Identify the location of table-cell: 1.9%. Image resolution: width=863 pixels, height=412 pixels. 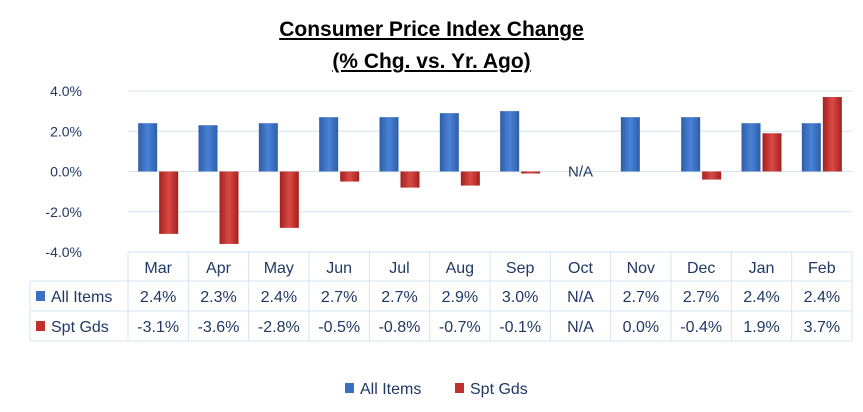
(761, 327).